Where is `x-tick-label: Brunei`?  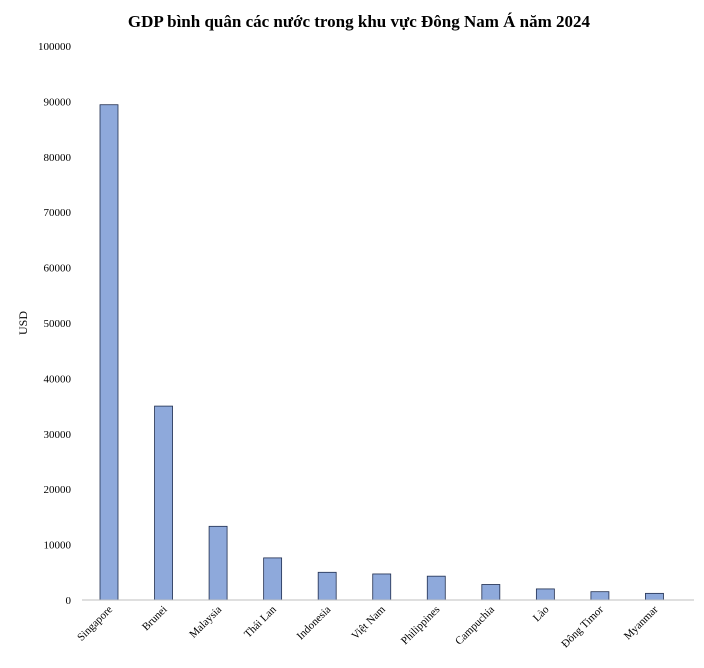 x-tick-label: Brunei is located at coordinates (155, 619).